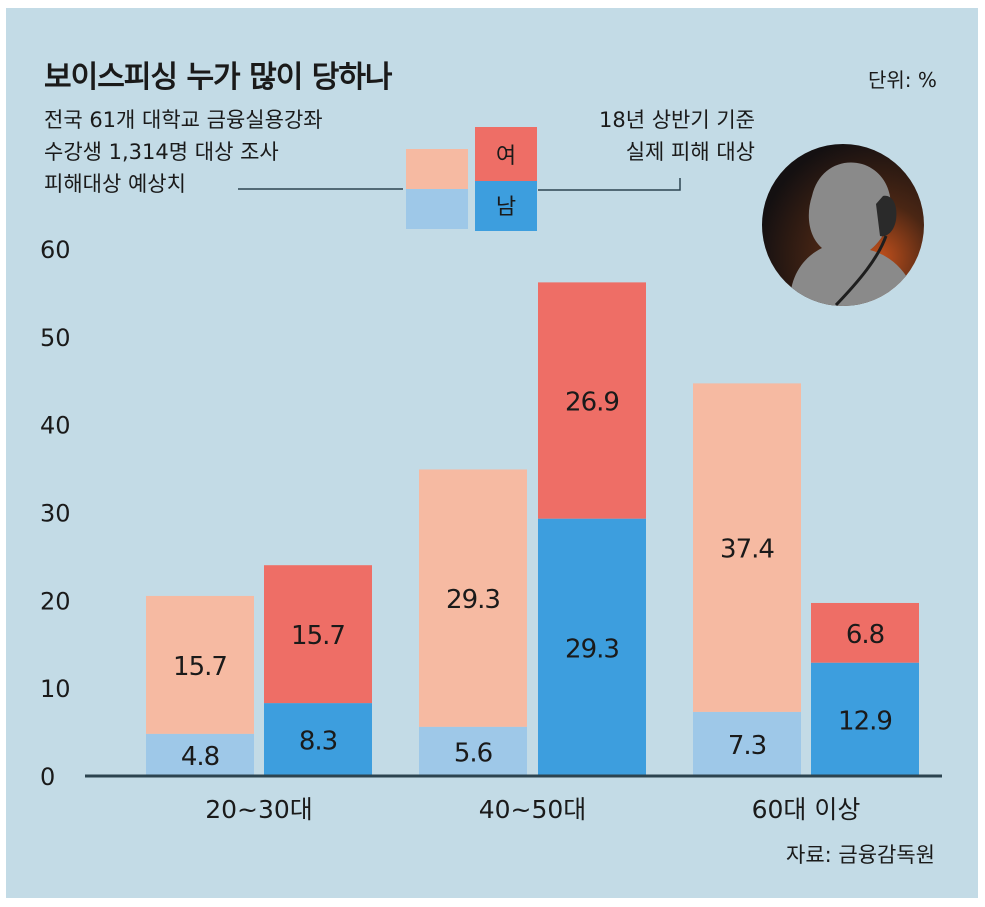  What do you see at coordinates (200, 757) in the screenshot?
I see `value-label: 4.8` at bounding box center [200, 757].